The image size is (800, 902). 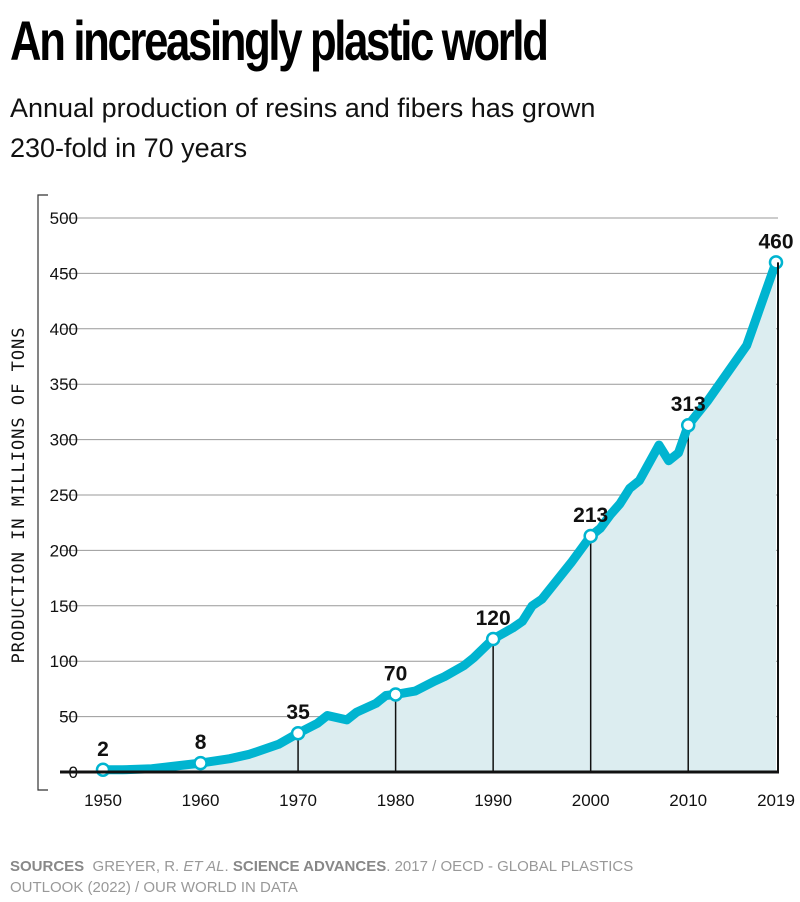 I want to click on data-label: 460, so click(x=775, y=241).